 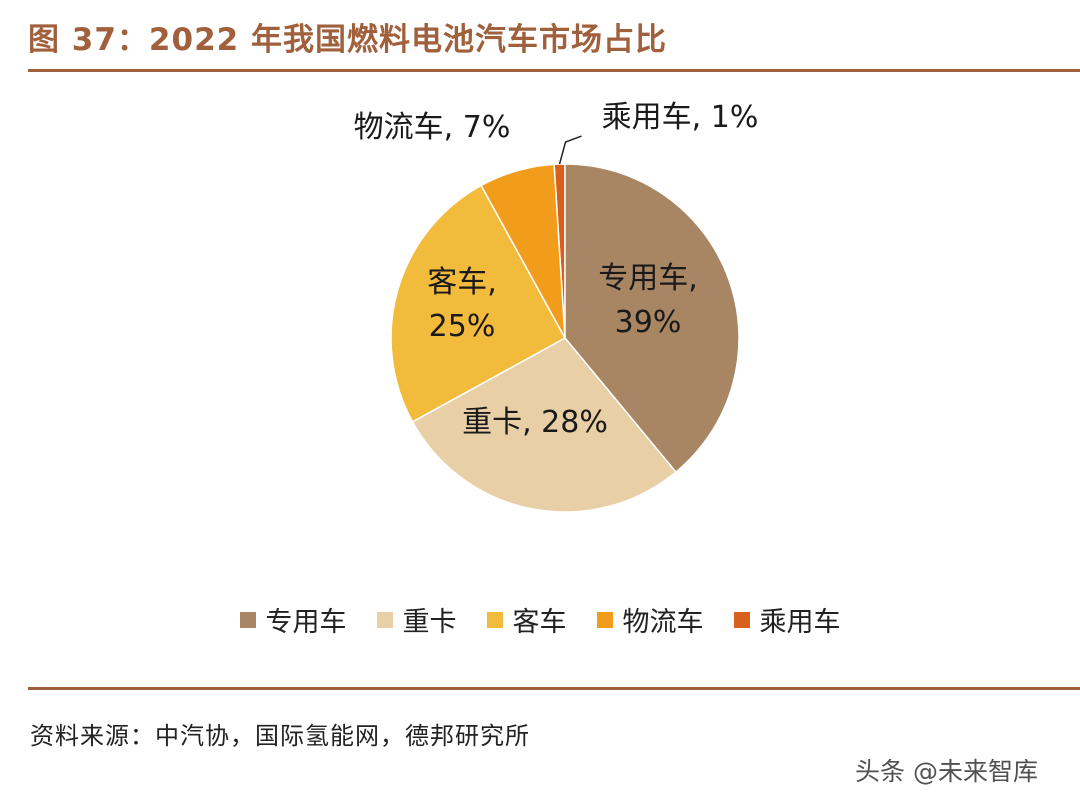 I want to click on legend-item-5: 乘用车, so click(x=787, y=619).